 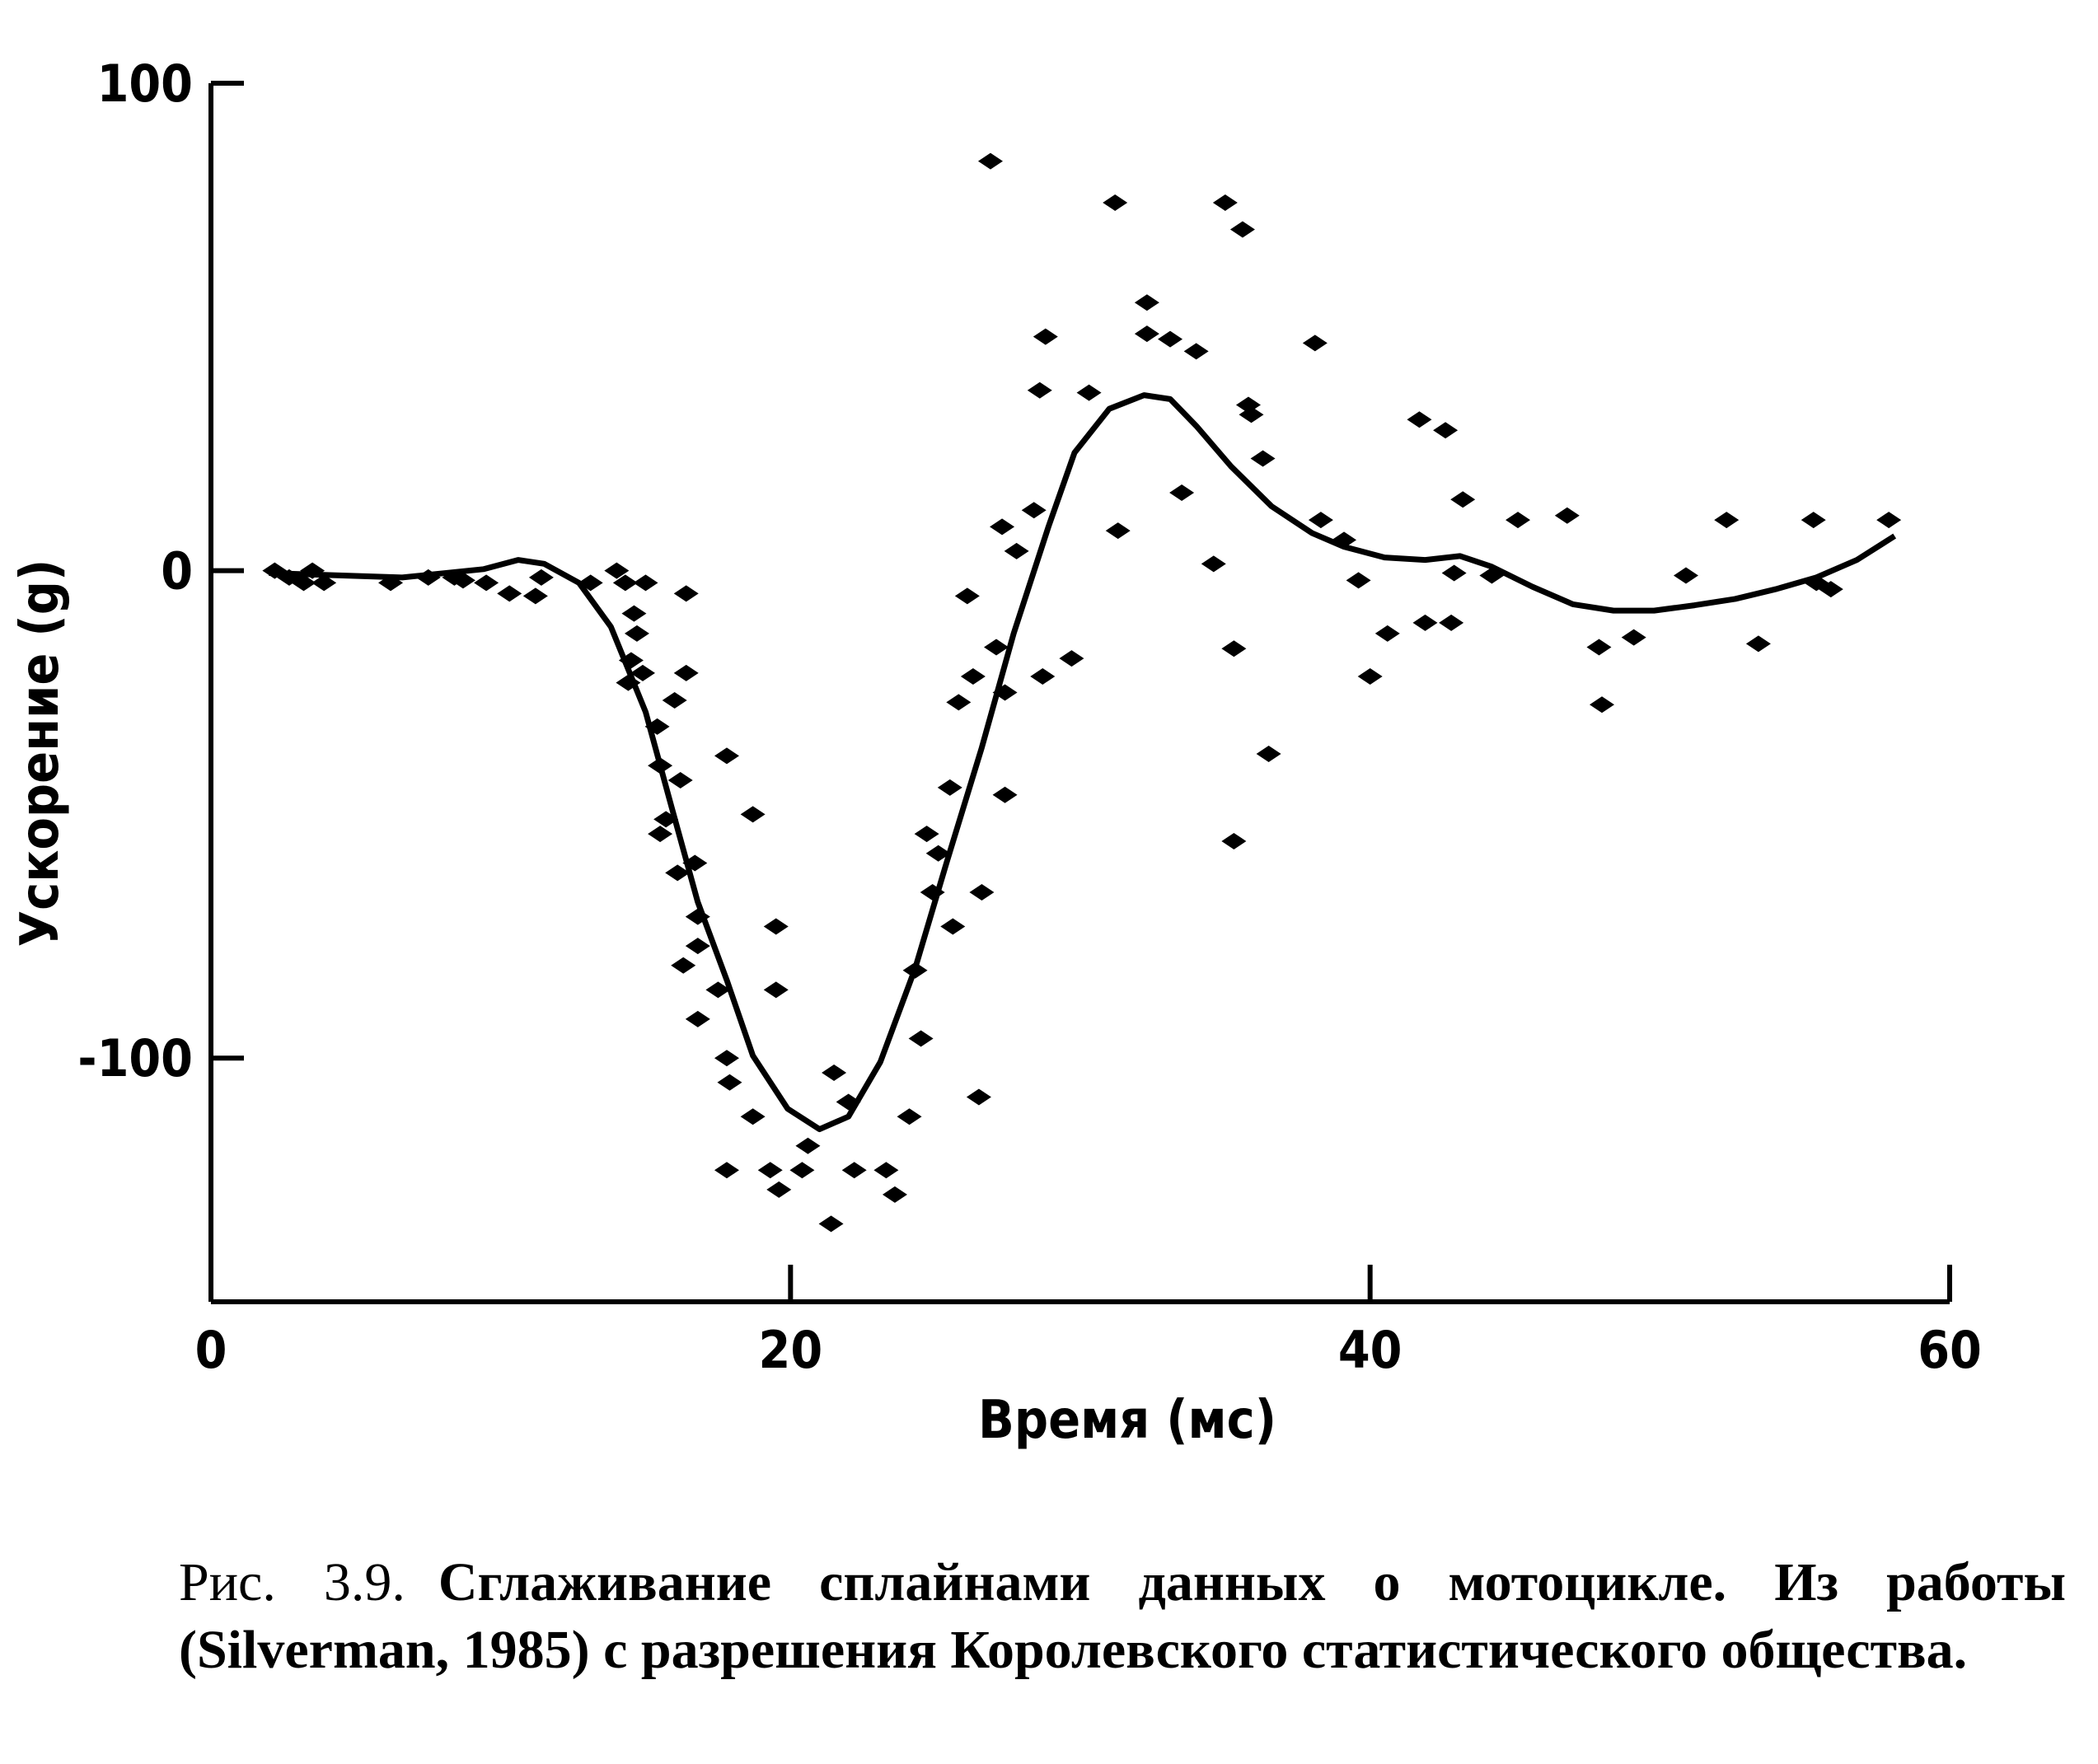 I want to click on x-axis-label: Время (мс), so click(x=1127, y=1421).